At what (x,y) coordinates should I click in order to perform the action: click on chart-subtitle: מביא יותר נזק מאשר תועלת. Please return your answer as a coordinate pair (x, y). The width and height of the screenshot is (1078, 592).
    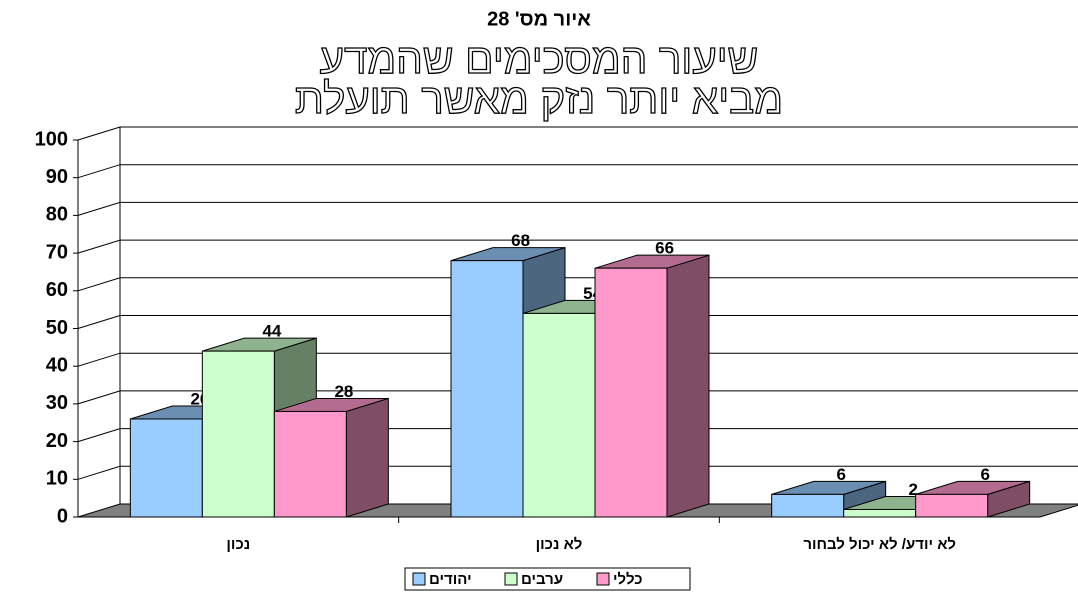
    Looking at the image, I should click on (539, 98).